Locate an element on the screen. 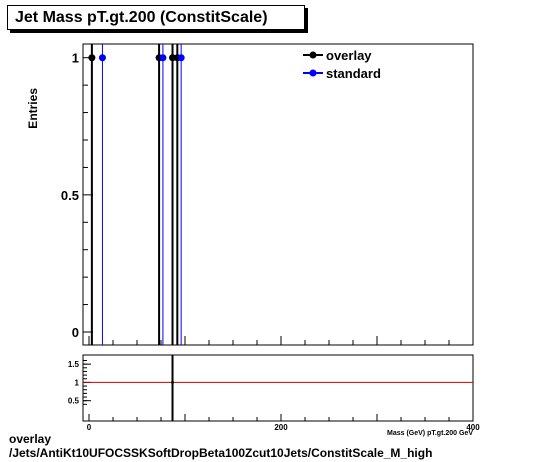 The image size is (546, 462). legend-marker-overlay is located at coordinates (313, 55).